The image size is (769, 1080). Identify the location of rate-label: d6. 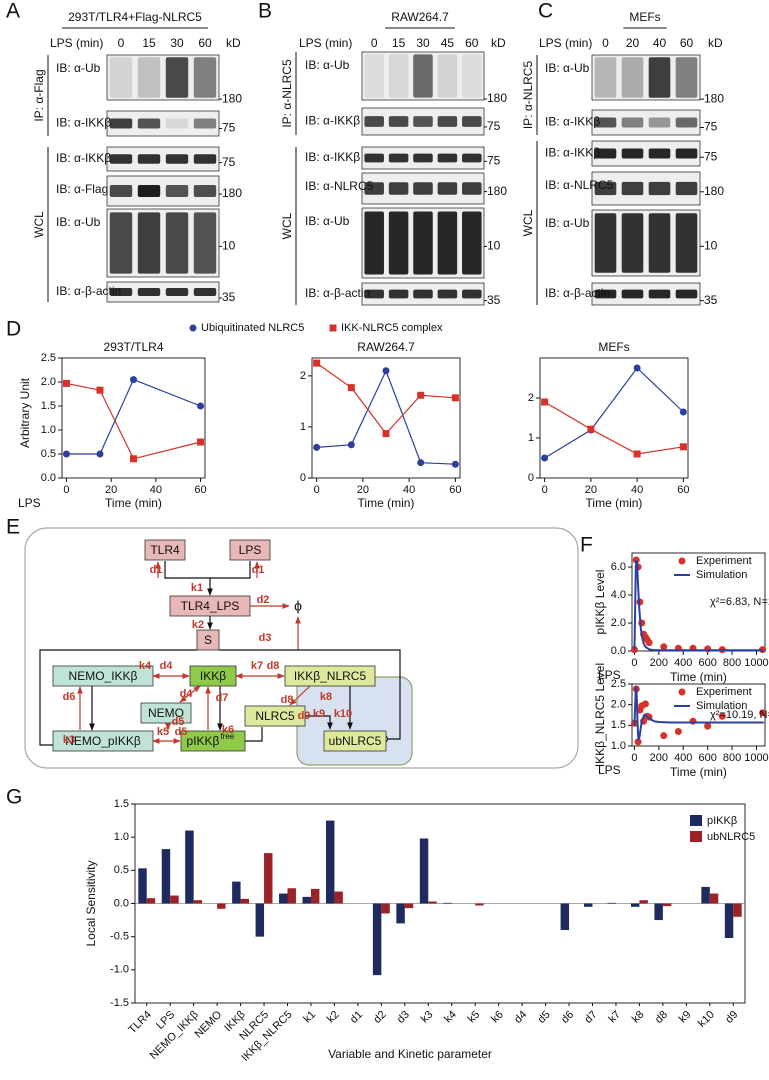
(69, 697).